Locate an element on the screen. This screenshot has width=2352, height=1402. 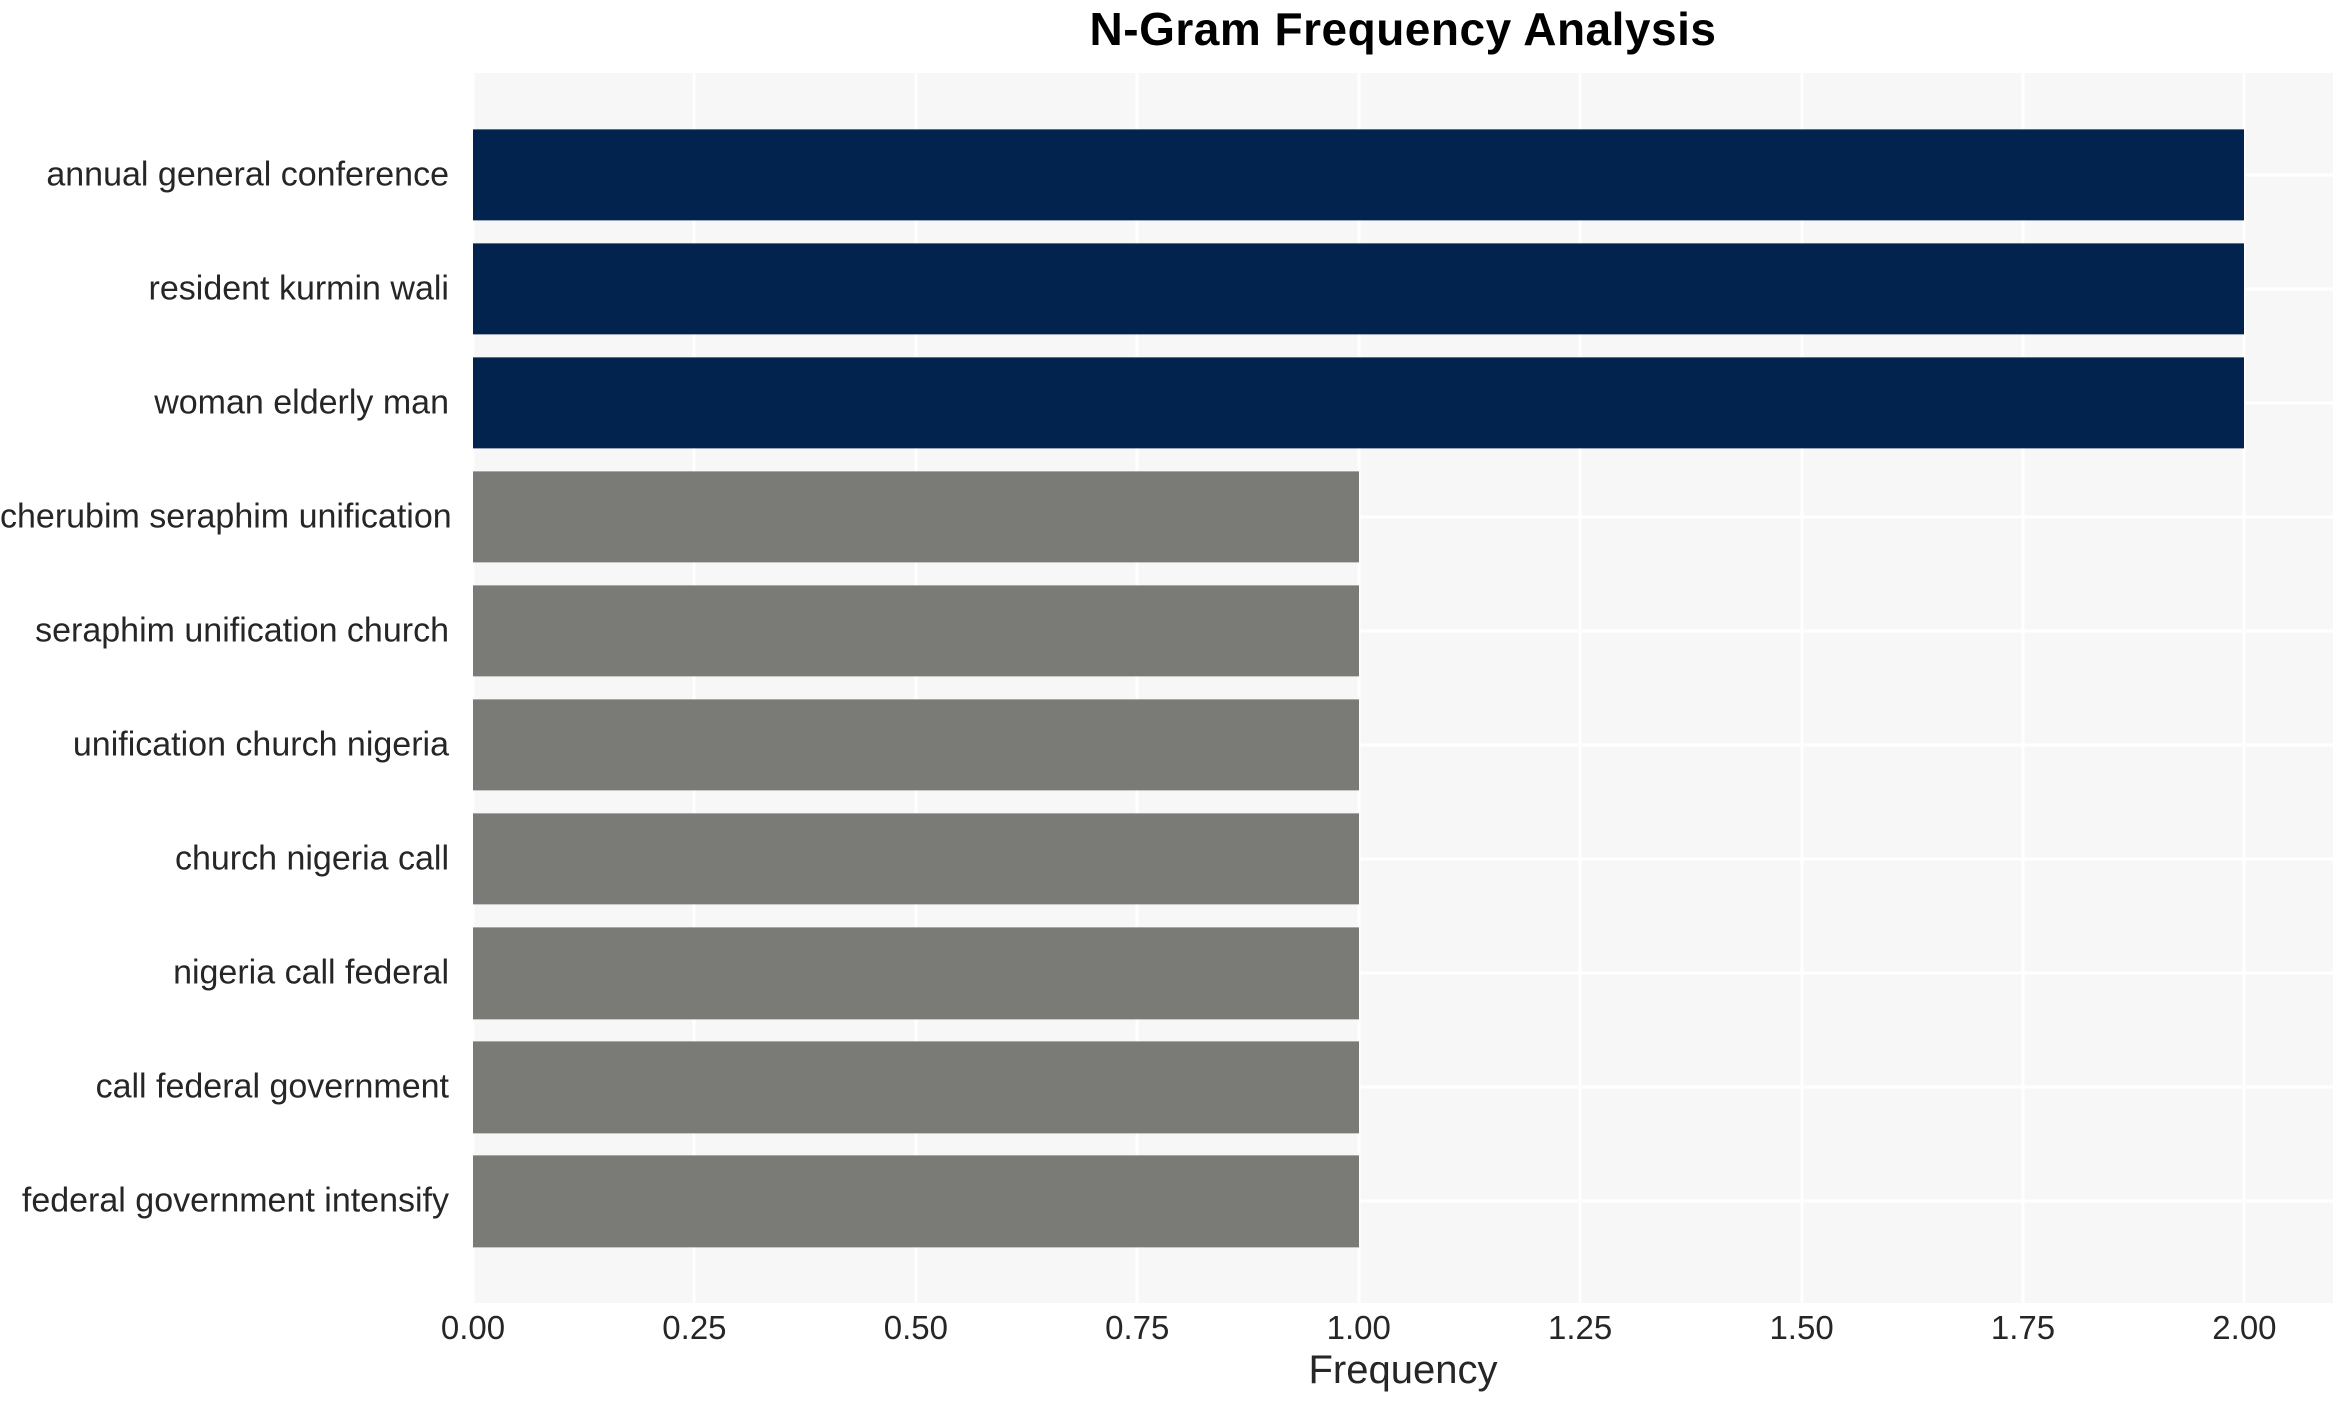
bar-woman-elderly-man is located at coordinates (1359, 403).